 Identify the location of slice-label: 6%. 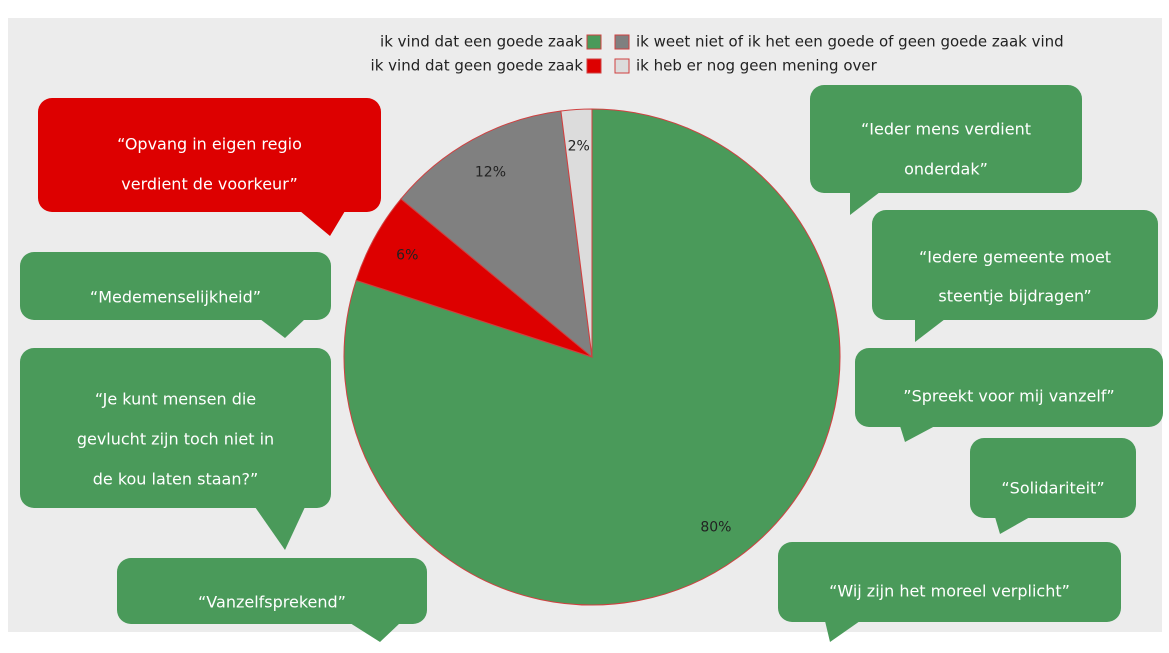
(407, 255).